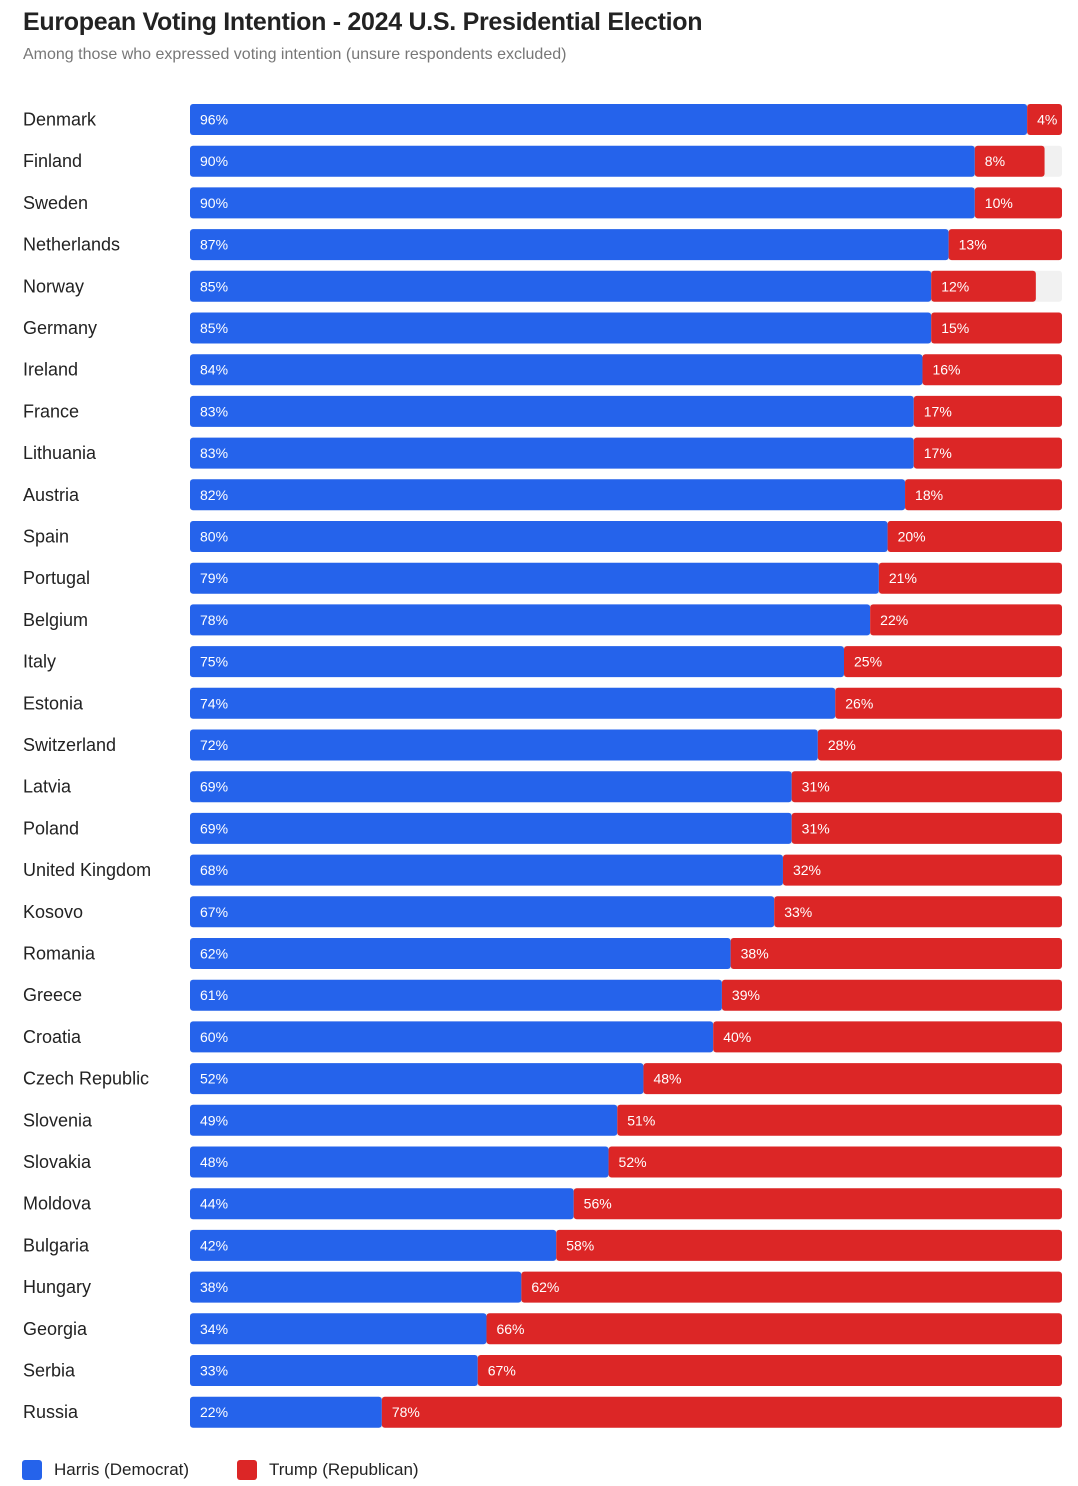 The image size is (1078, 1486). Describe the element at coordinates (633, 1162) in the screenshot. I see `data-label-trump: 52%` at that location.